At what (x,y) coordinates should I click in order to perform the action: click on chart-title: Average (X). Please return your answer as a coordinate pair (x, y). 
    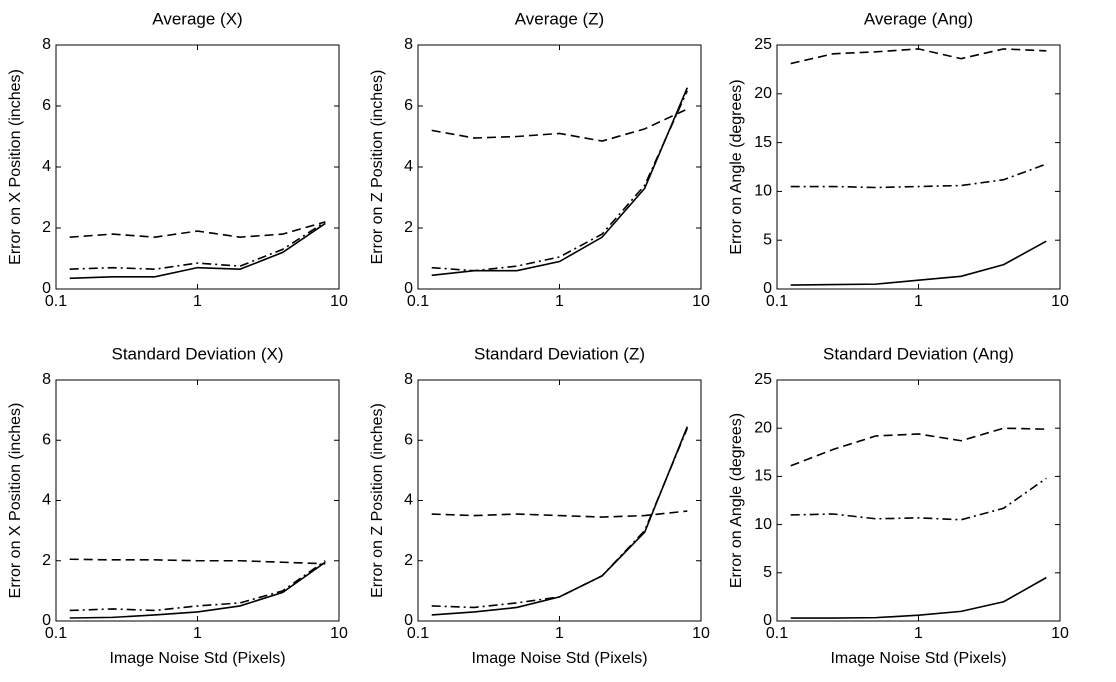
    Looking at the image, I should click on (197, 18).